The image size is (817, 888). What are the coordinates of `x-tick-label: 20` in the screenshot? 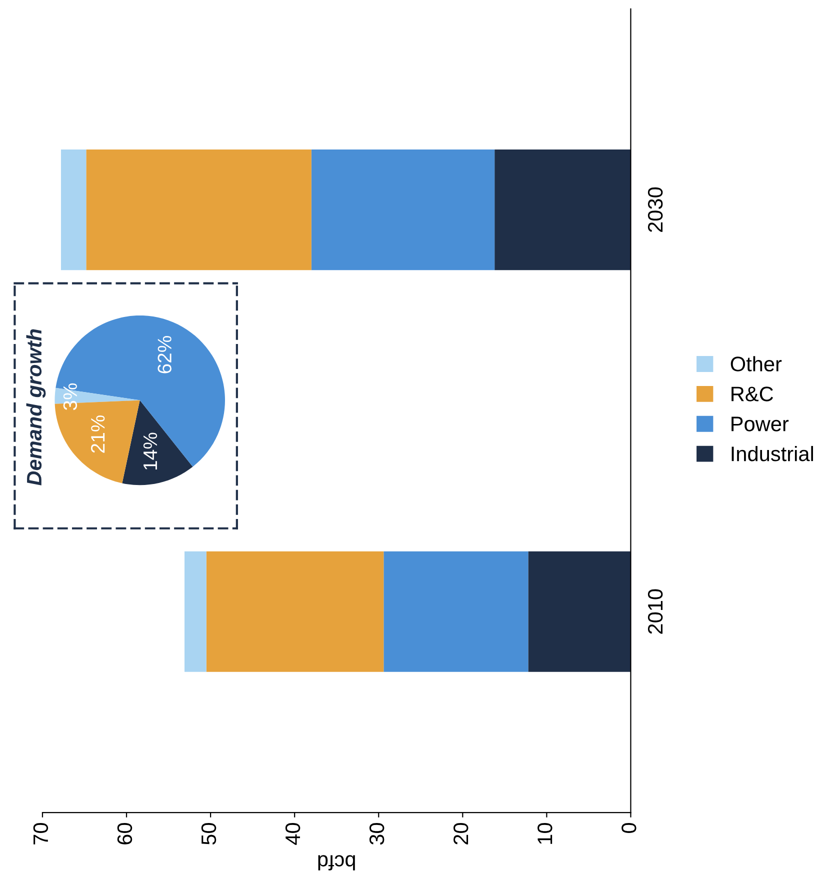 It's located at (460, 833).